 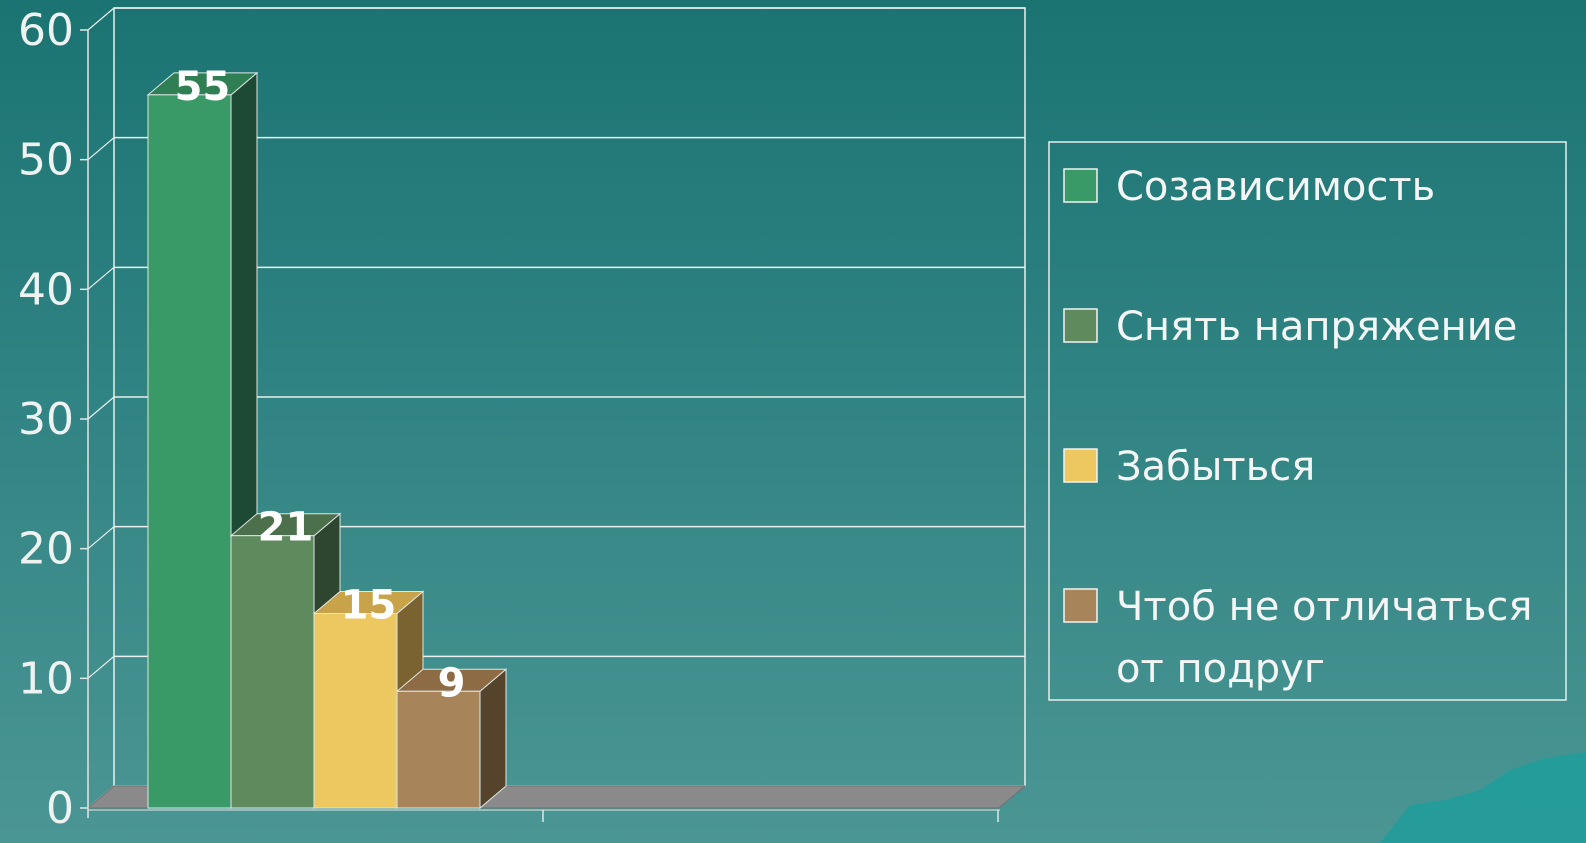 I want to click on data-labels: 55 21 15 9, so click(x=320, y=385).